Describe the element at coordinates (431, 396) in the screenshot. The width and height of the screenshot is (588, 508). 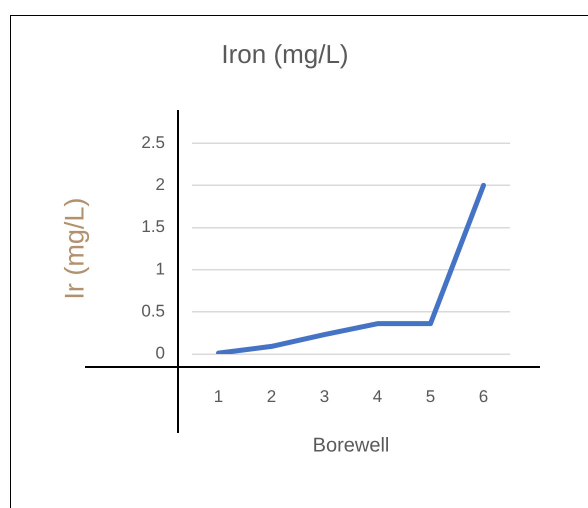
I see `x-tick-label: 5` at that location.